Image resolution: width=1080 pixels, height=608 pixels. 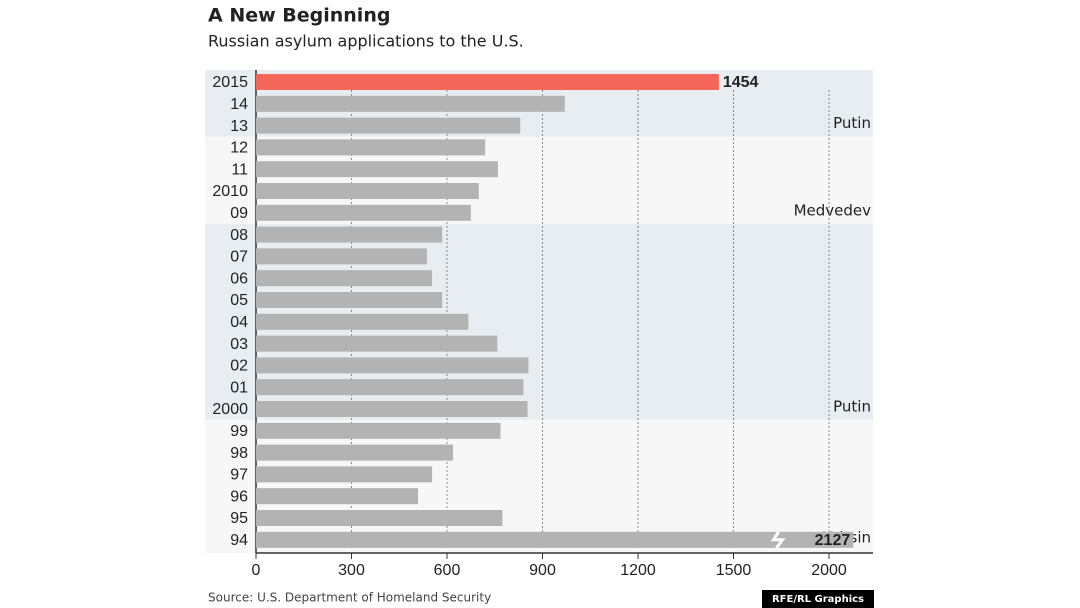 I want to click on y-tick-label: 08, so click(x=239, y=235).